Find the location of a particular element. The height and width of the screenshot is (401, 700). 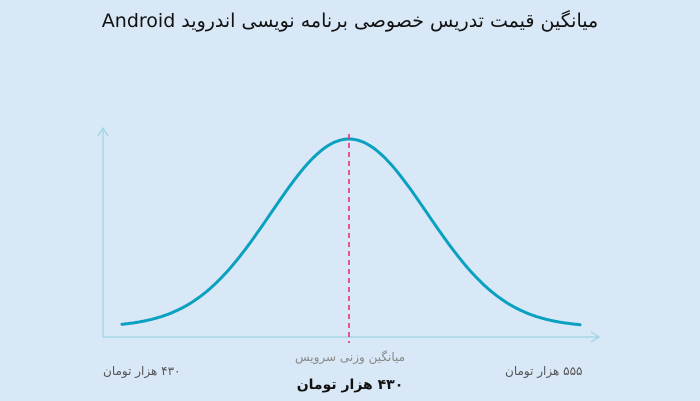

x-tick-max-label: ۵۵۵ هزار تومان is located at coordinates (544, 371).